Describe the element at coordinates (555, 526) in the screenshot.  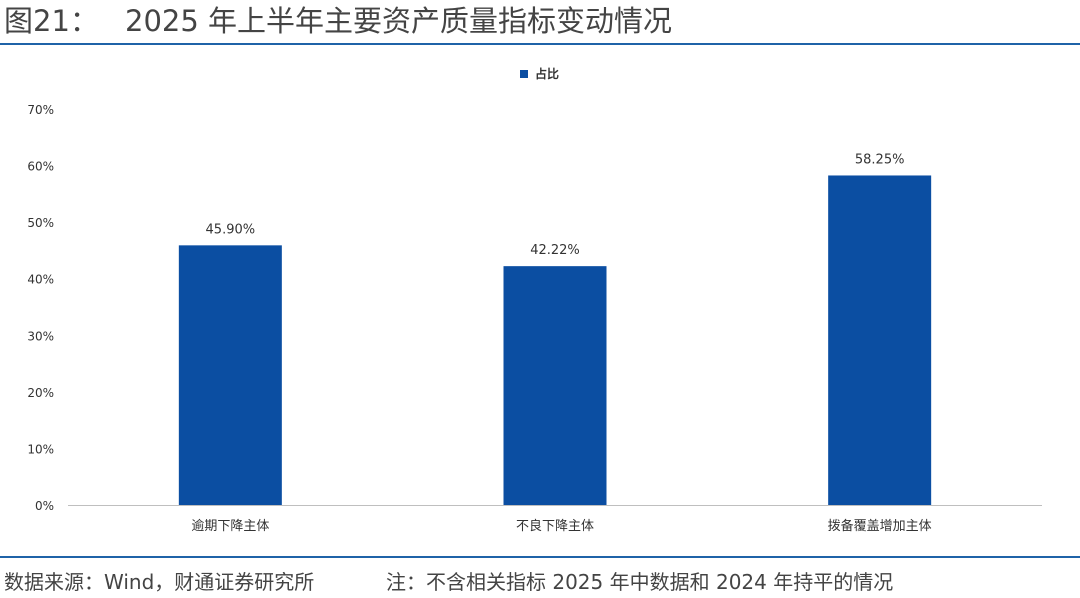
I see `x-tick-label: 不良下降主体` at that location.